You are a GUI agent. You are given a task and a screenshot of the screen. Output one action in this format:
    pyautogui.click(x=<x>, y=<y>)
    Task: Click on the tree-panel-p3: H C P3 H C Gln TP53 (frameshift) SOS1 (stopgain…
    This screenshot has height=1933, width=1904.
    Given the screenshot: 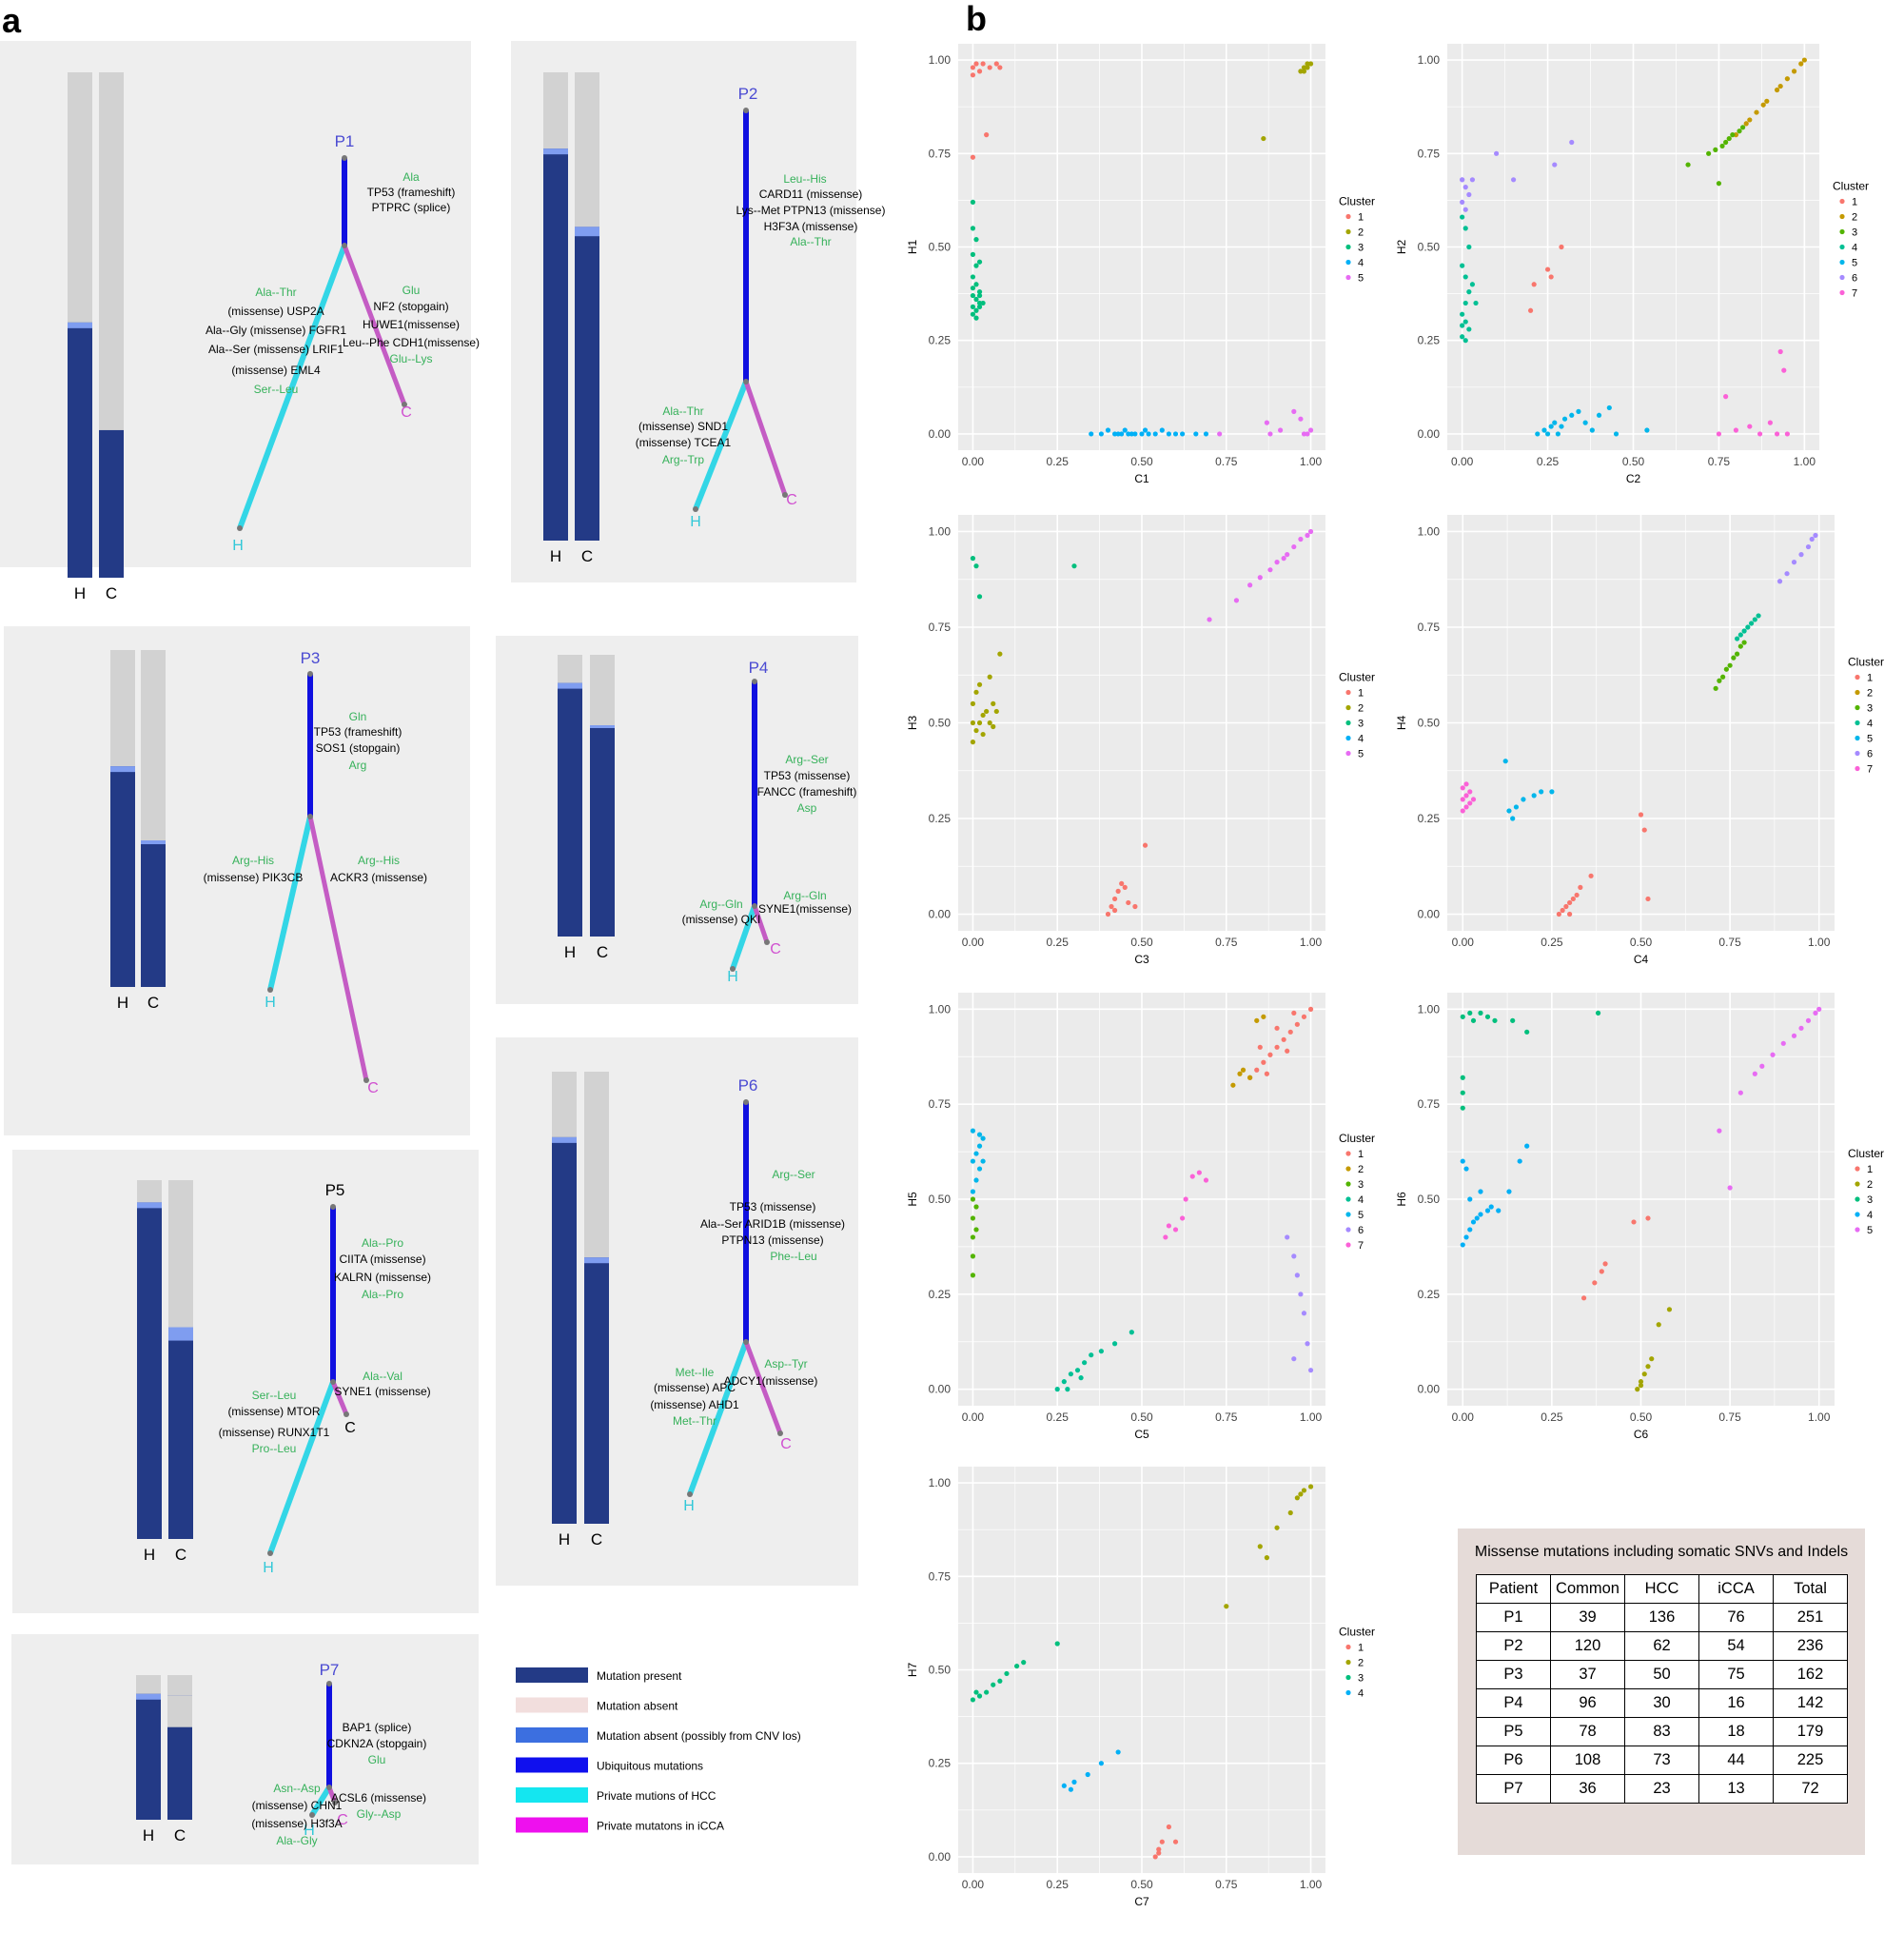 What is the action you would take?
    pyautogui.click(x=237, y=881)
    